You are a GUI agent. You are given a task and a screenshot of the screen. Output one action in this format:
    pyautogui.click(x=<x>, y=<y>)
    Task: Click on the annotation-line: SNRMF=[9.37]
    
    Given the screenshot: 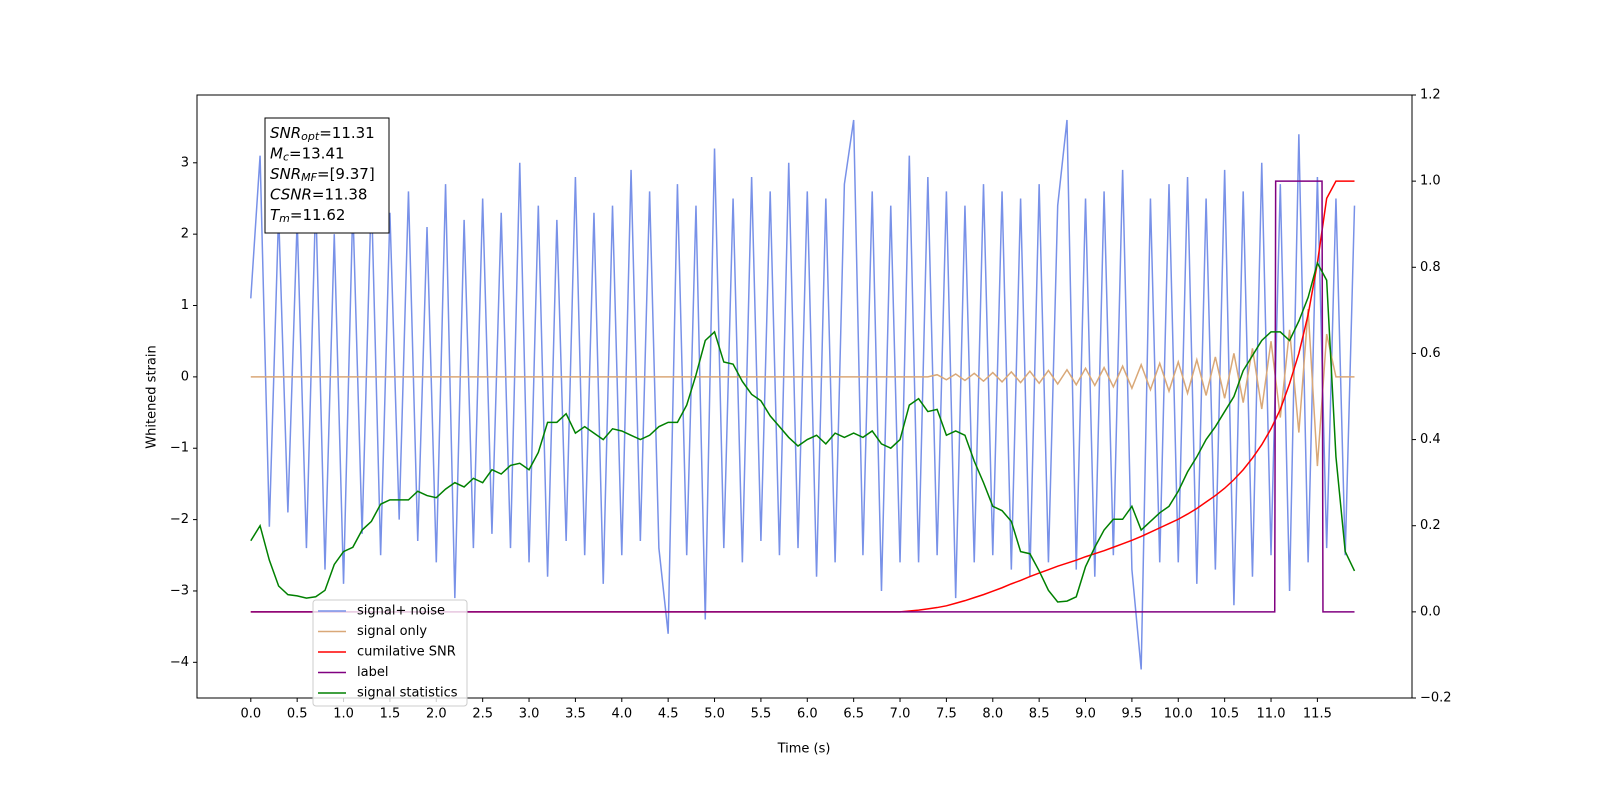 What is the action you would take?
    pyautogui.click(x=322, y=175)
    